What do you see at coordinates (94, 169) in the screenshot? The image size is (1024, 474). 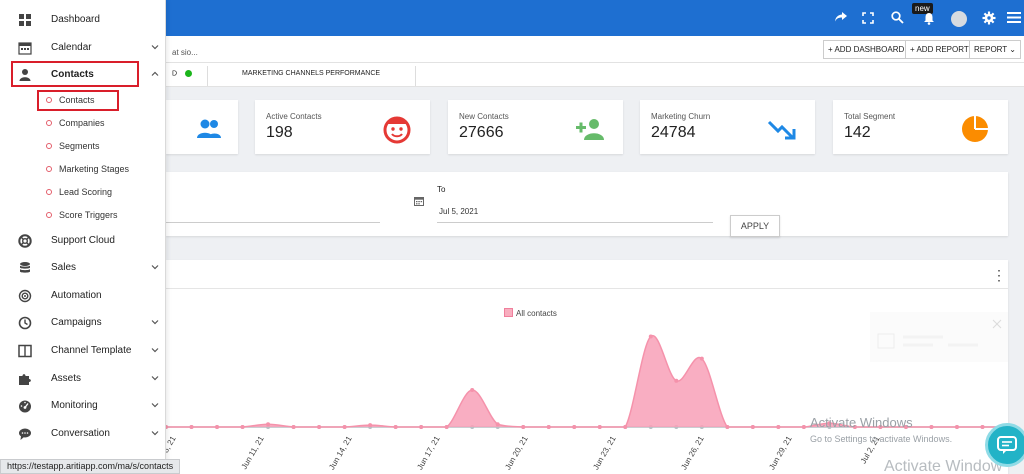 I see `sidebar-subitem-label: Marketing Stages` at bounding box center [94, 169].